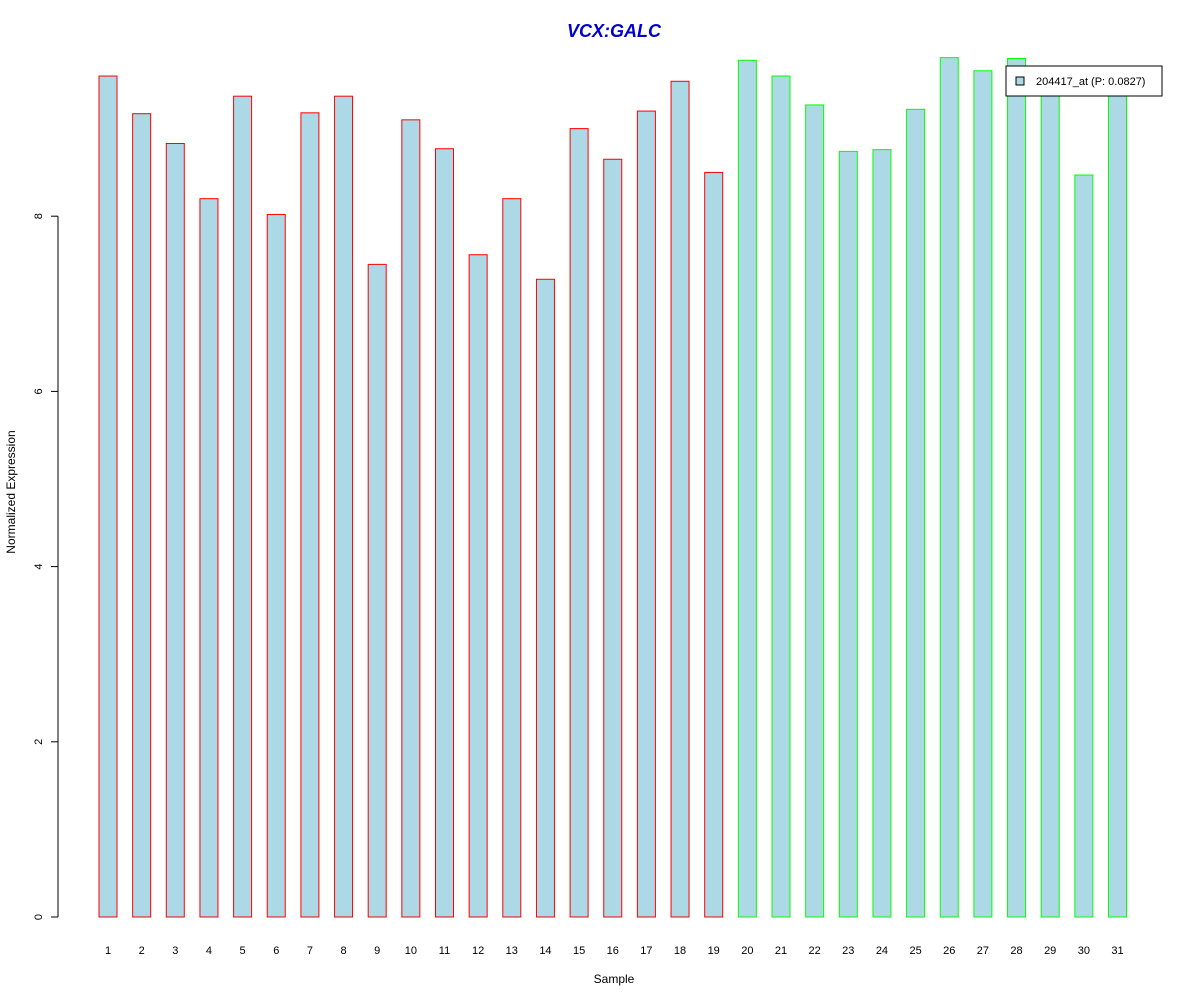 The width and height of the screenshot is (1200, 1000). I want to click on x-tick-label: 11, so click(444, 951).